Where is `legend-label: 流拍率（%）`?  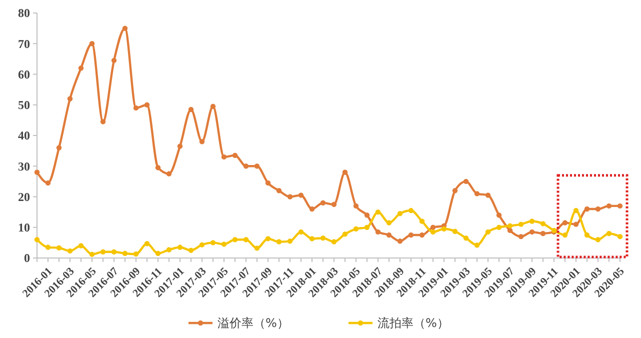
legend-label: 流拍率（%） is located at coordinates (413, 323).